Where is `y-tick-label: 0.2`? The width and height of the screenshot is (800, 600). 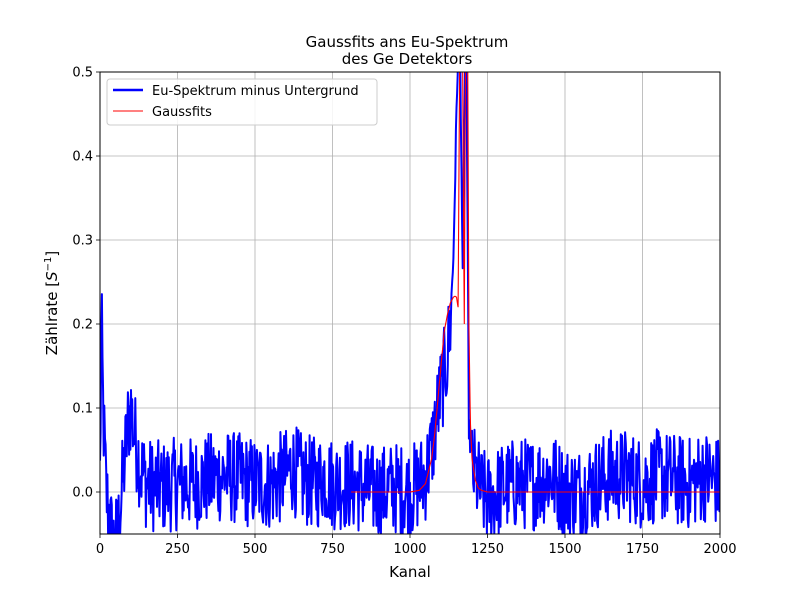
y-tick-label: 0.2 is located at coordinates (82, 325).